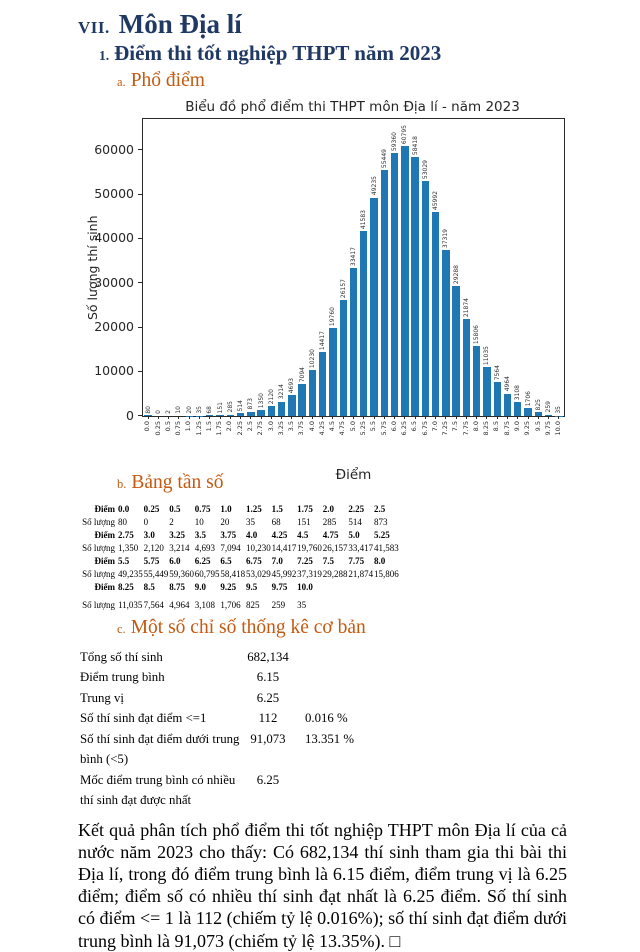  Describe the element at coordinates (285, 535) in the screenshot. I see `table-cell: 4.25` at that location.